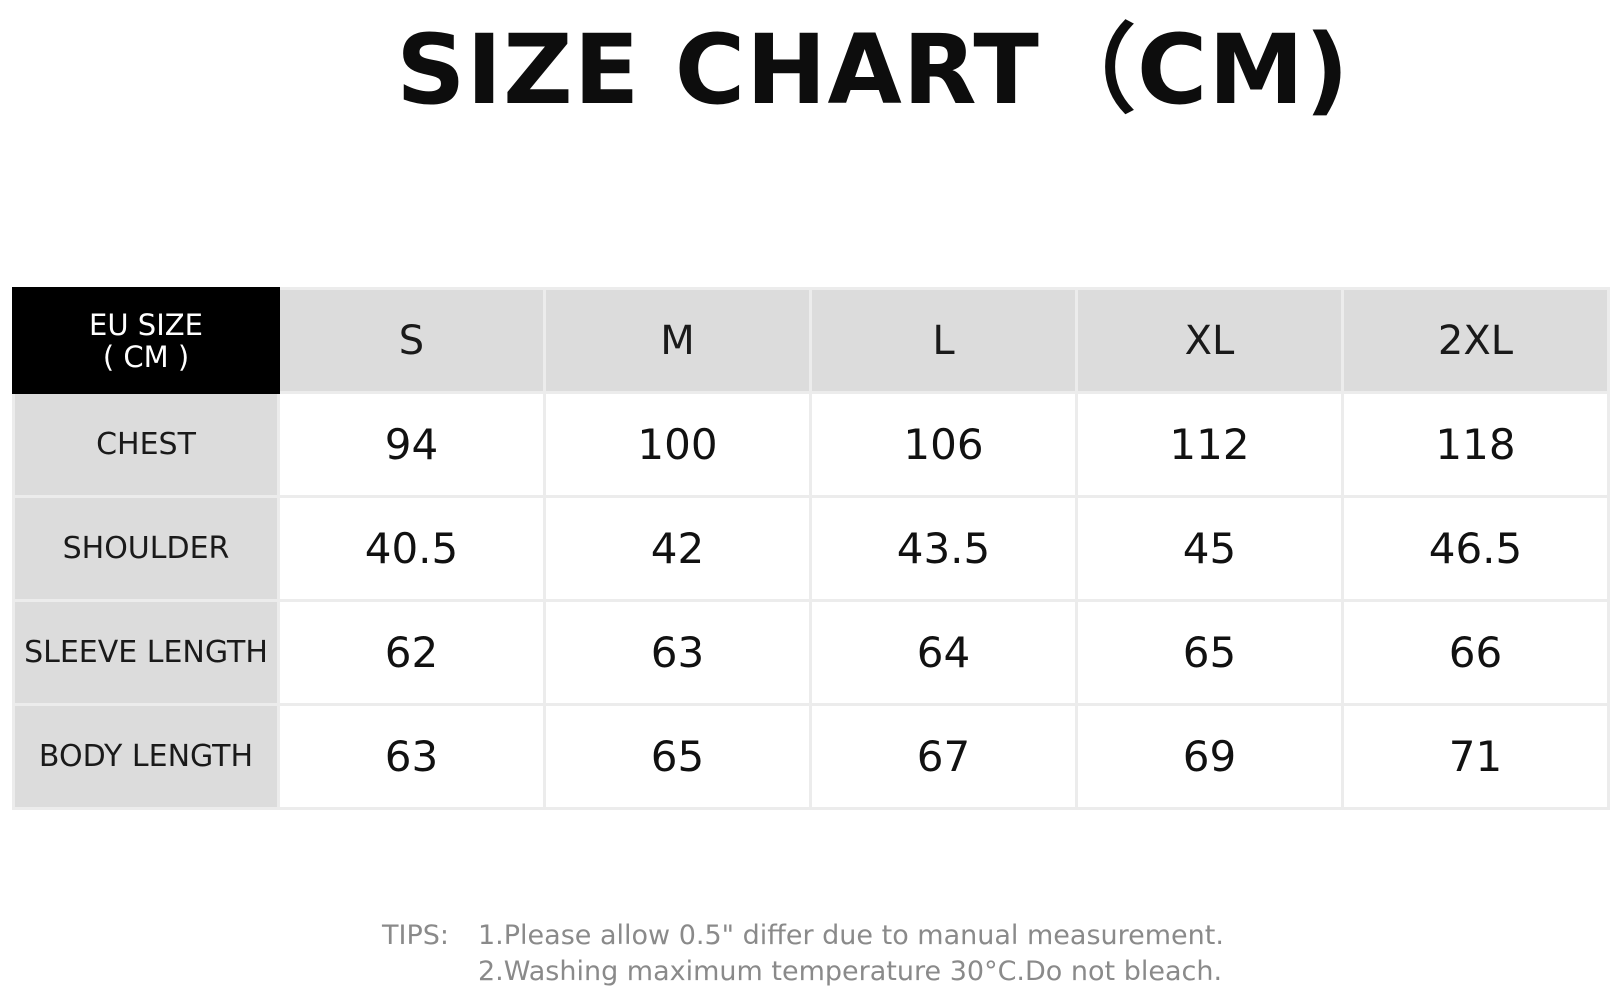  What do you see at coordinates (146, 756) in the screenshot?
I see `row-label-body-length: BODY LENGTH` at bounding box center [146, 756].